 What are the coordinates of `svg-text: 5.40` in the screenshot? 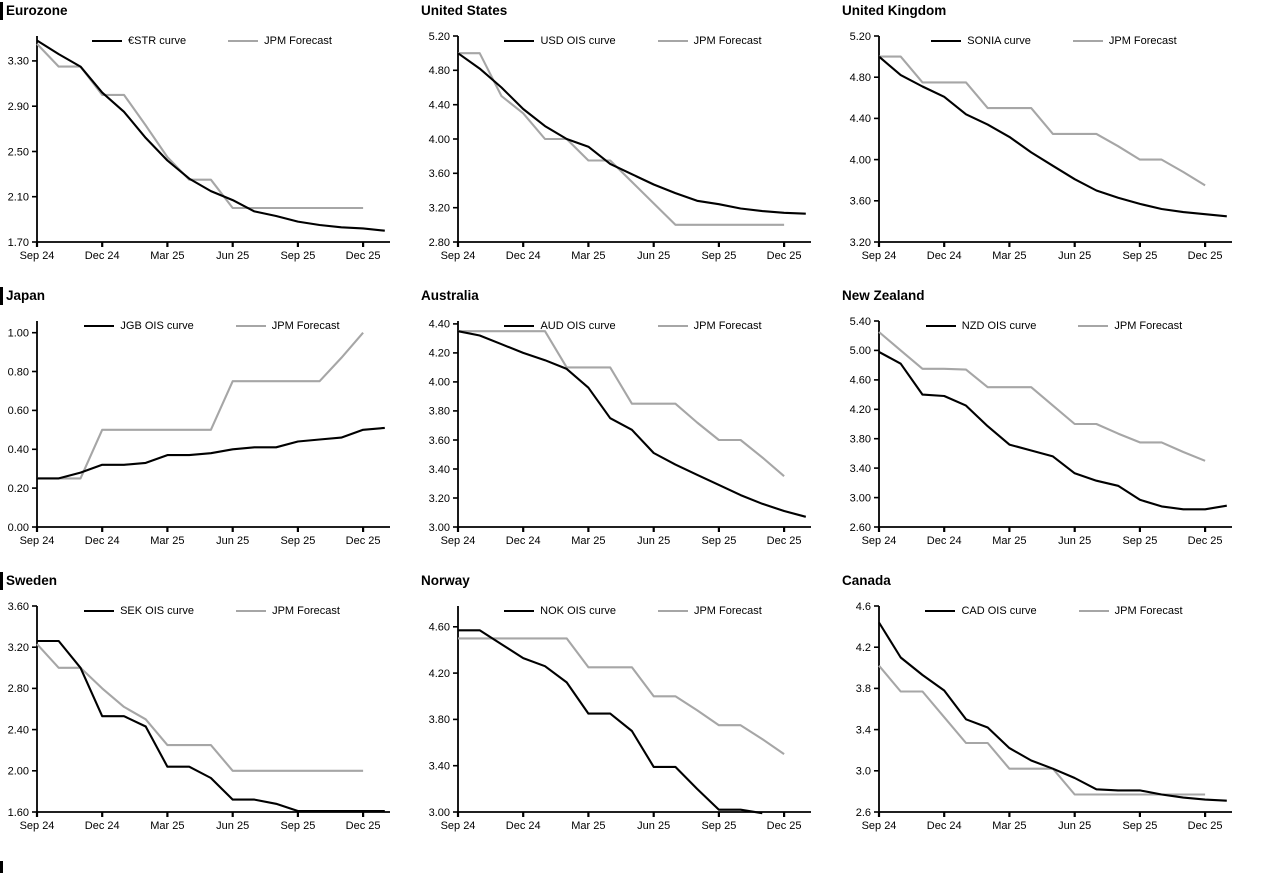 It's located at (860, 322).